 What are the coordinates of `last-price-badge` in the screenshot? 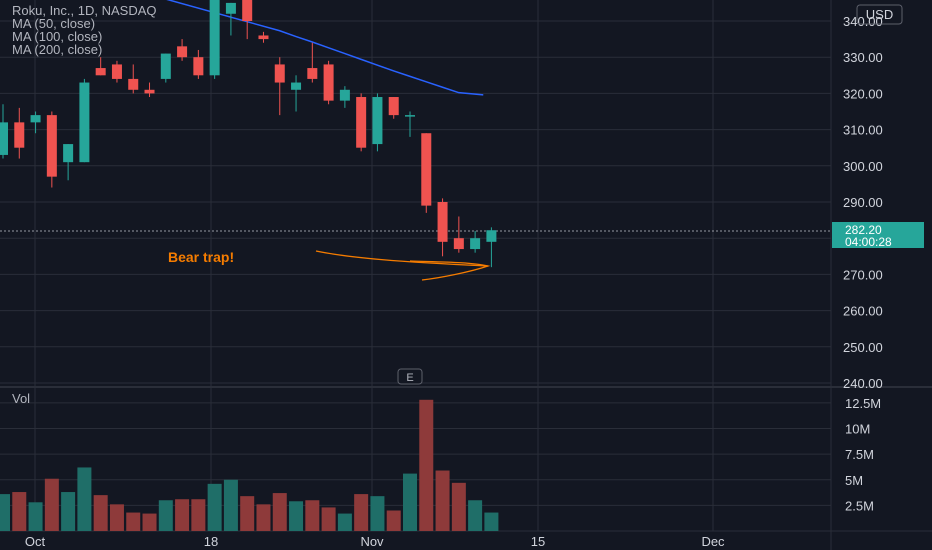 It's located at (878, 235).